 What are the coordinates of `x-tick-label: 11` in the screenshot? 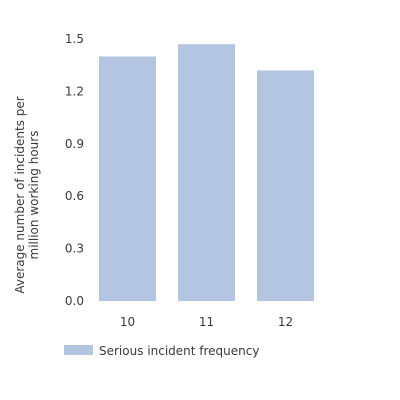 It's located at (206, 322).